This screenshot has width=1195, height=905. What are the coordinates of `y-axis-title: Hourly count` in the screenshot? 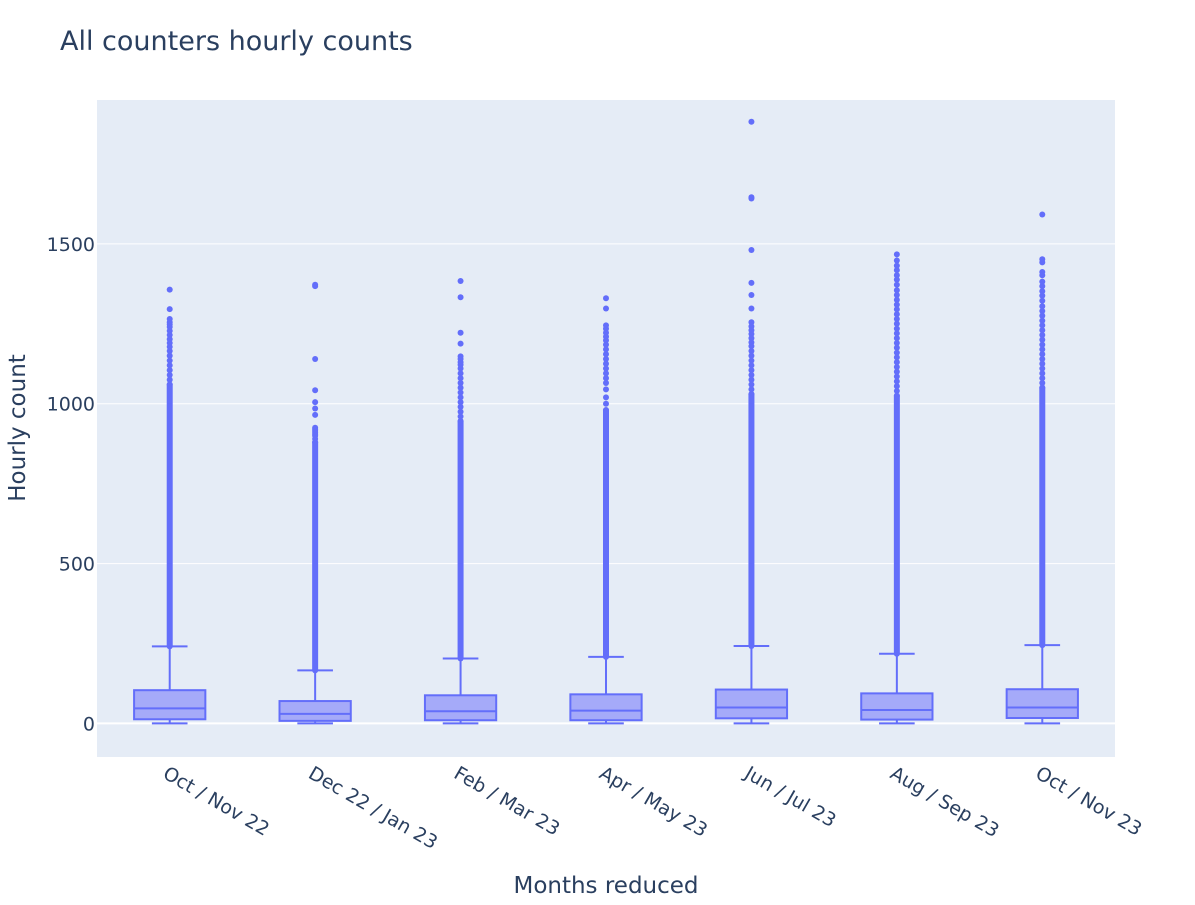 It's located at (18, 428).